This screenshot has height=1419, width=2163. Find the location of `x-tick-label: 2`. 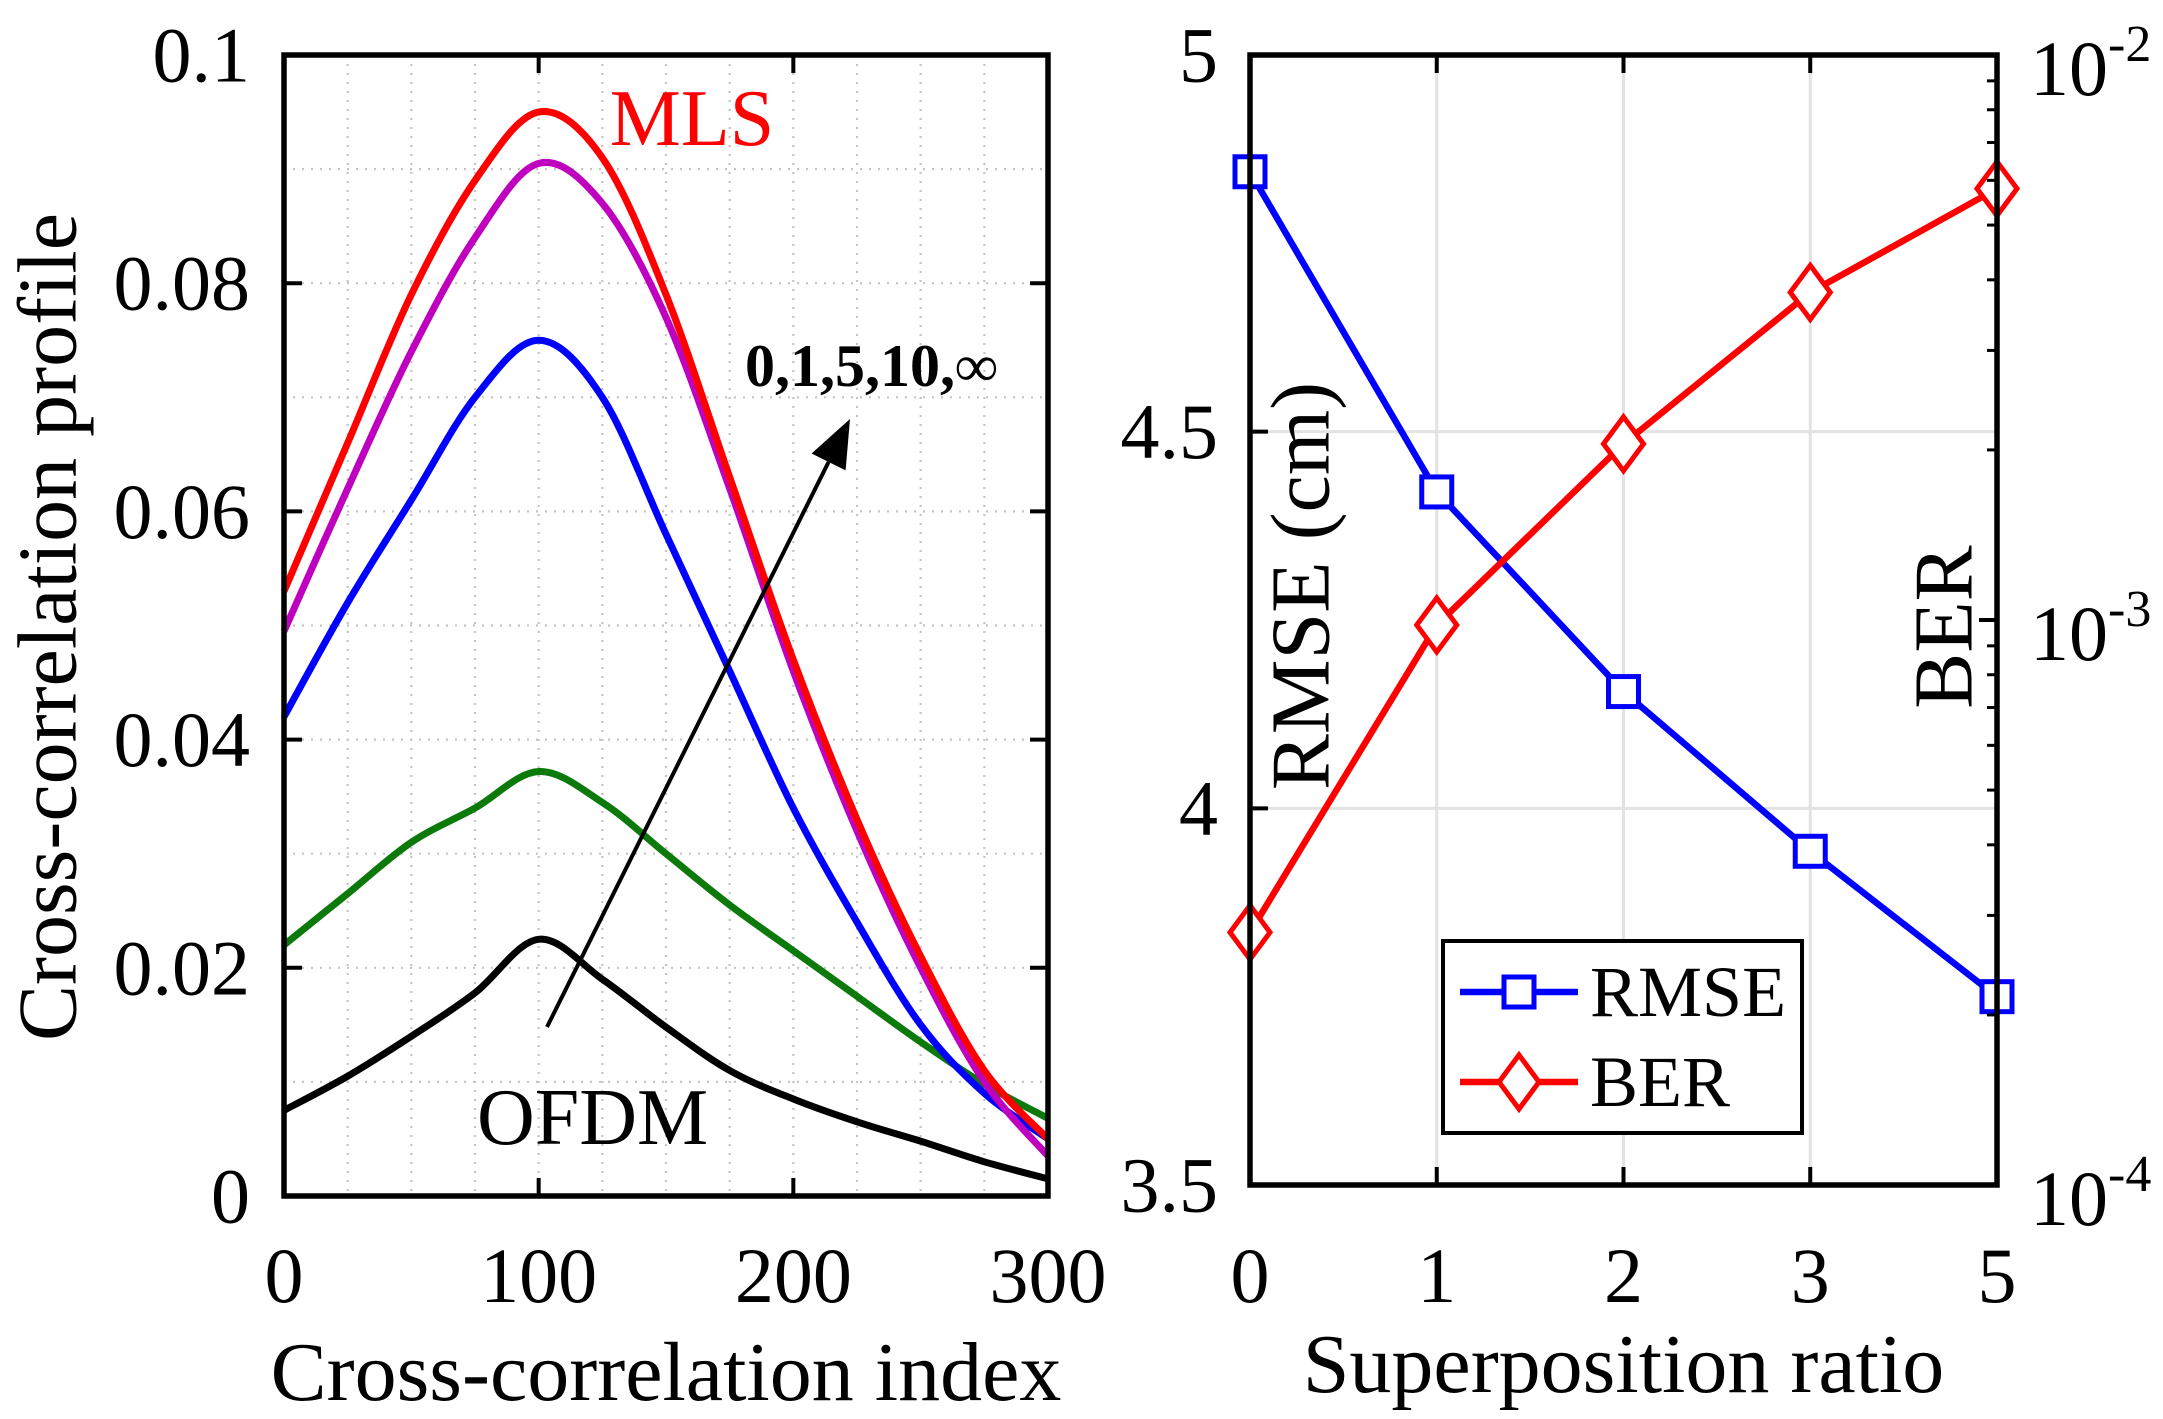

x-tick-label: 2 is located at coordinates (1623, 1275).